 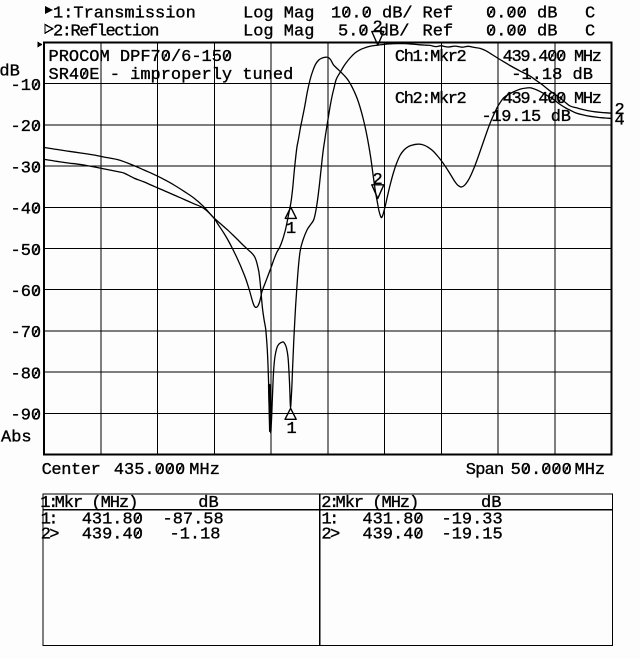 I want to click on svg-text: -20, so click(x=26, y=127).